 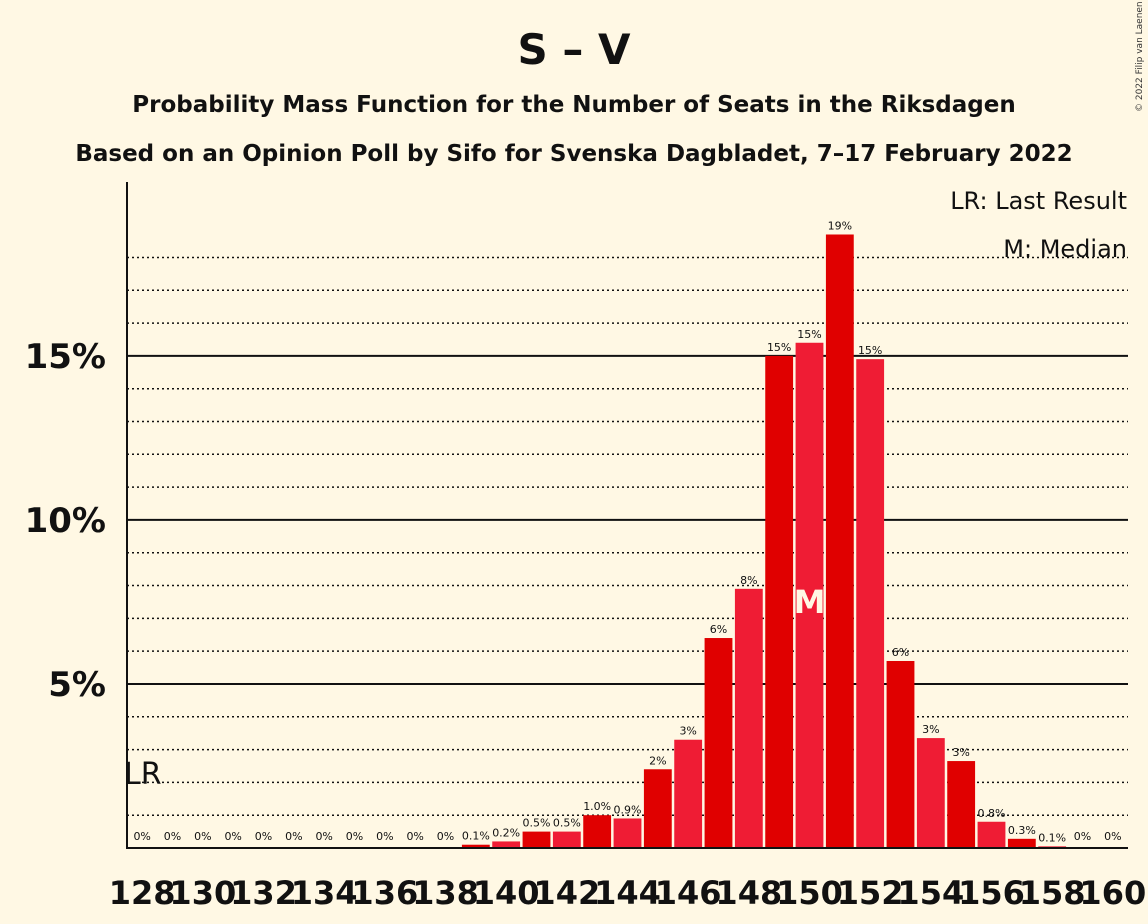 I want to click on x-tick-label: 148, so click(x=748, y=893).